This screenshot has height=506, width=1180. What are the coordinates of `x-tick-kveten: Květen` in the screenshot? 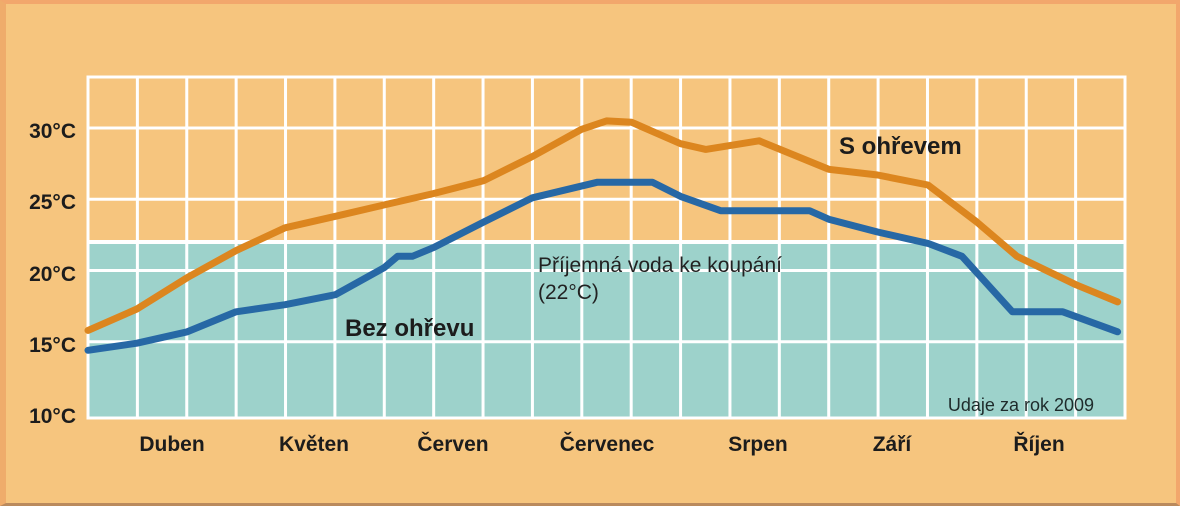 It's located at (314, 444).